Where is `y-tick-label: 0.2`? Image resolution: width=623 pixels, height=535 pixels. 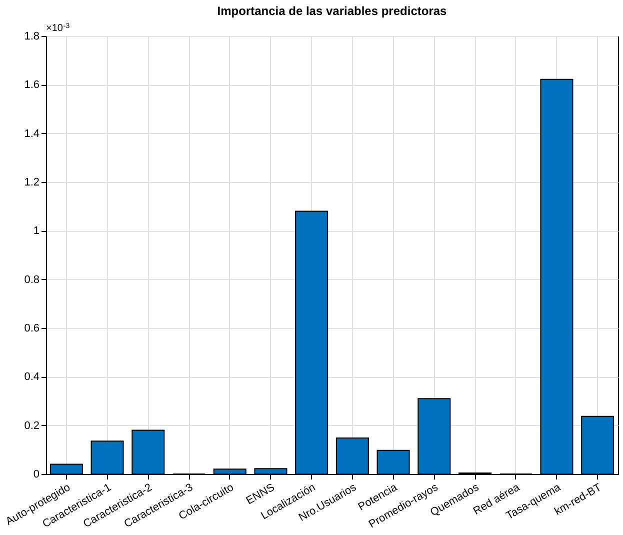
y-tick-label: 0.2 is located at coordinates (32, 426).